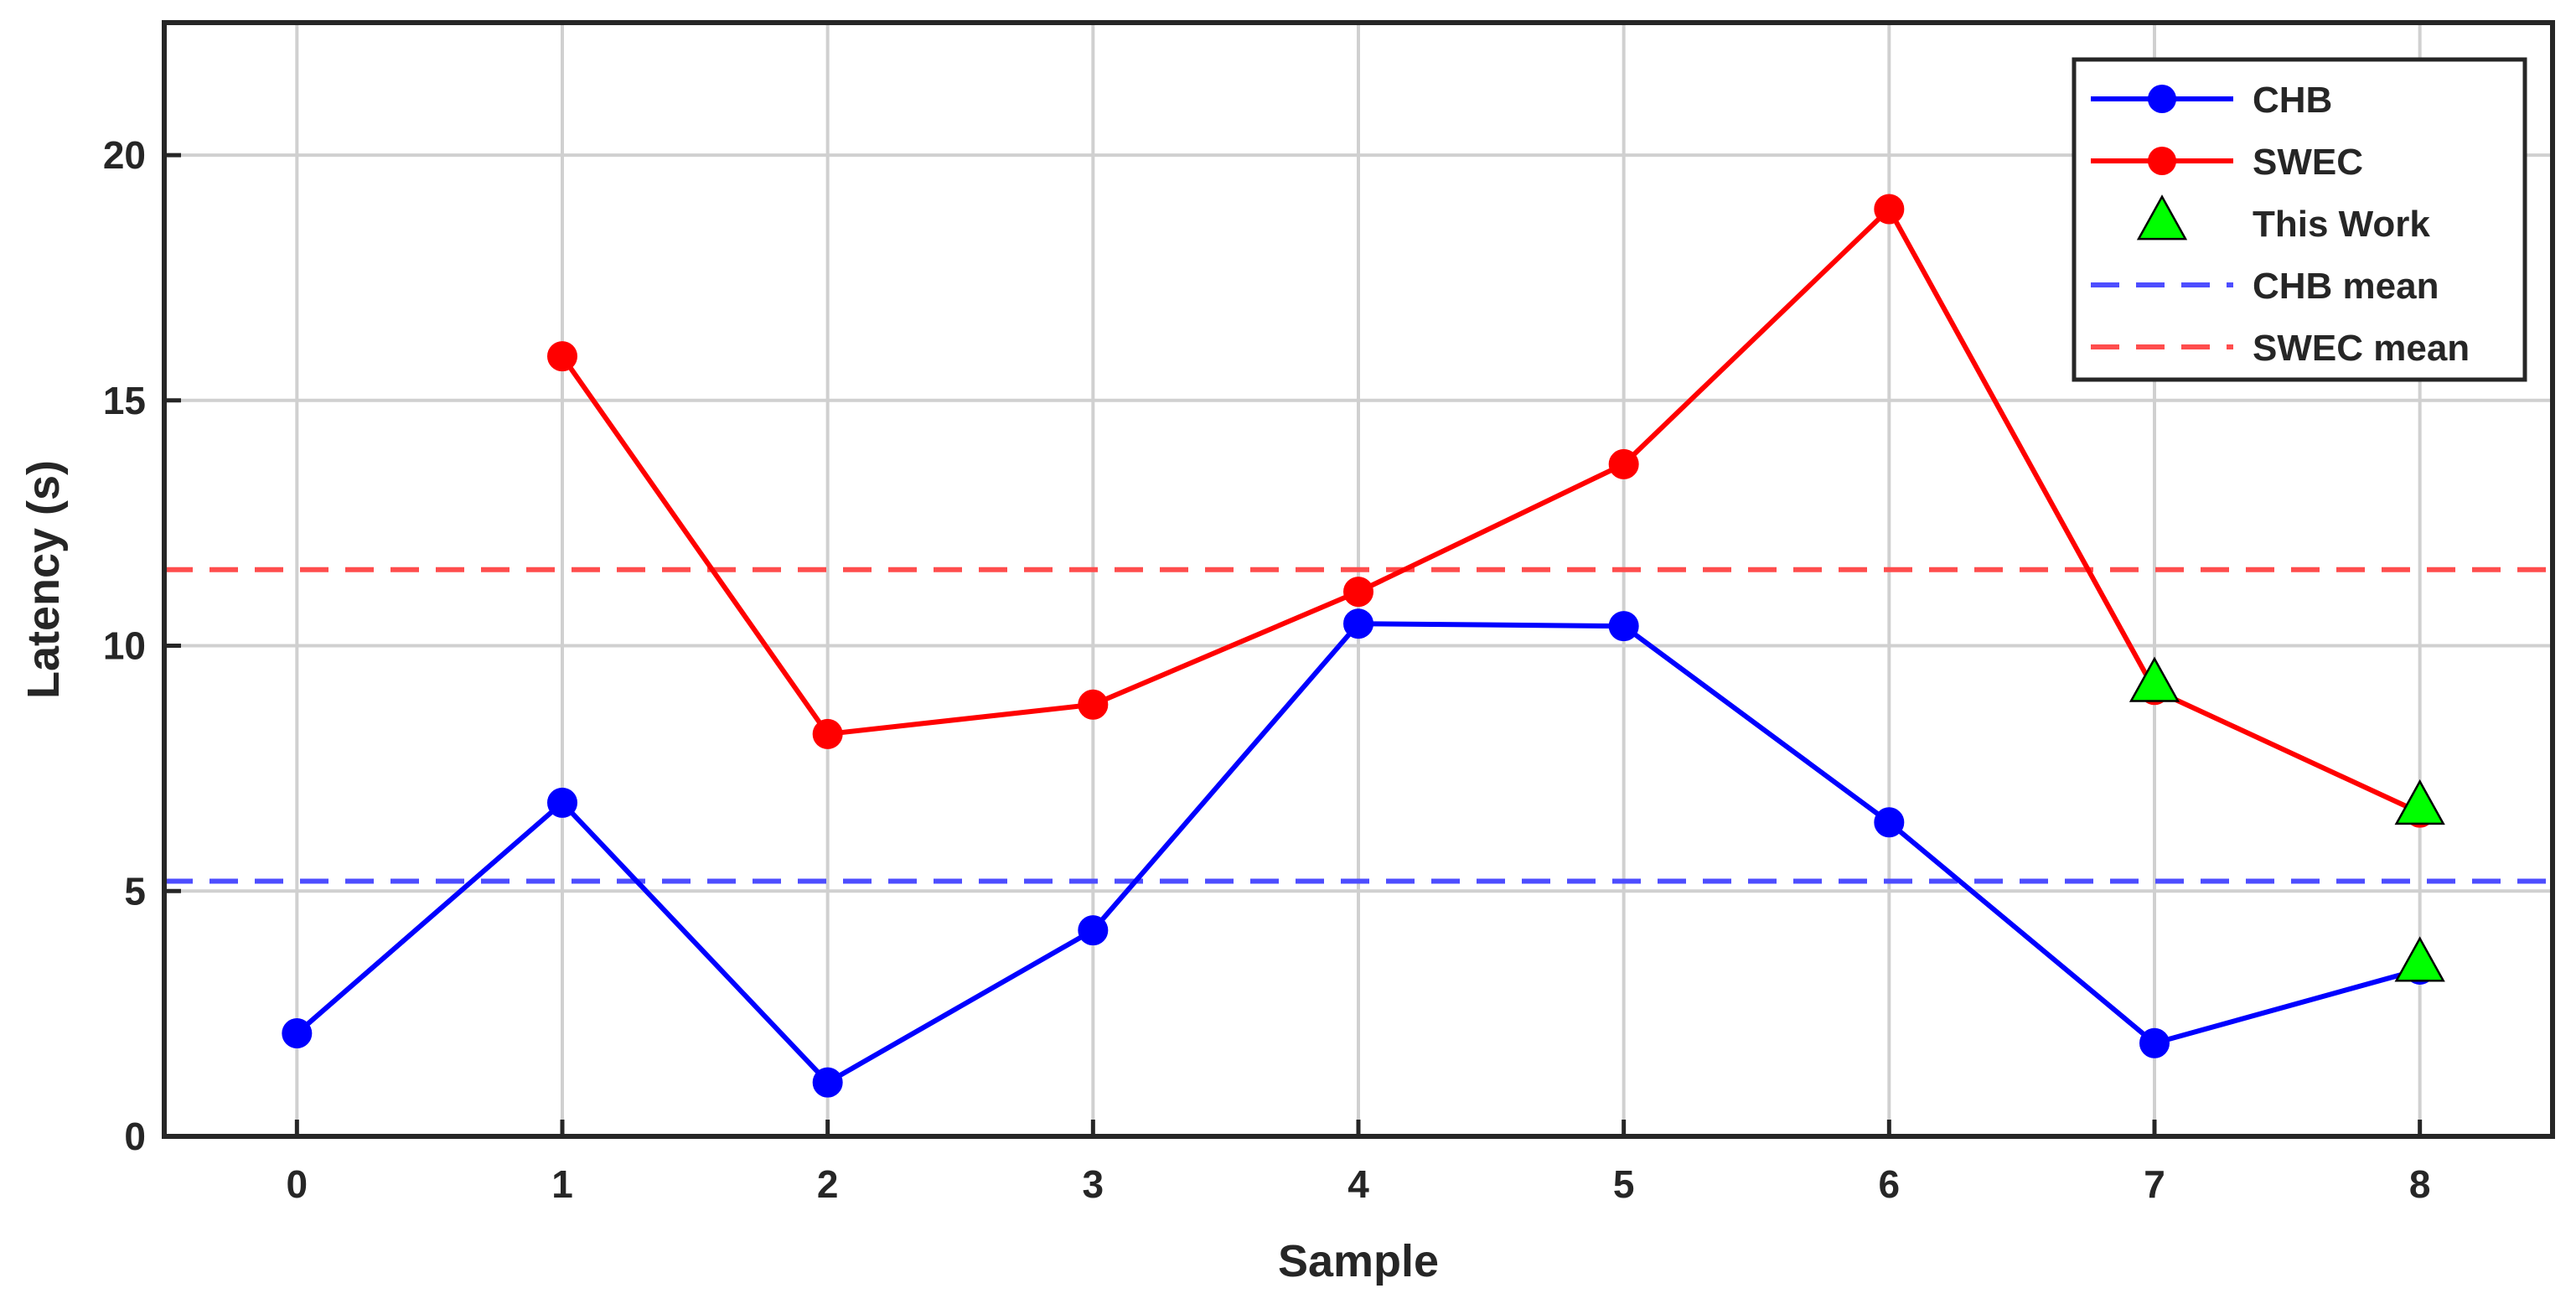 This screenshot has height=1309, width=2576. Describe the element at coordinates (2341, 224) in the screenshot. I see `legend-label: This Work` at that location.